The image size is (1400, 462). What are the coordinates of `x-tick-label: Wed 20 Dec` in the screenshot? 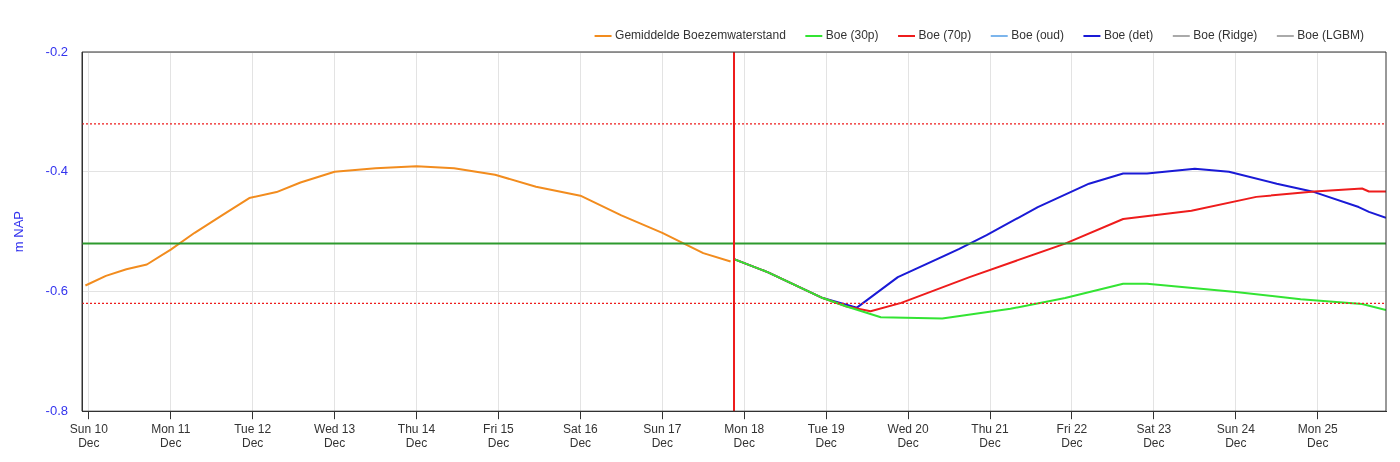 It's located at (908, 436).